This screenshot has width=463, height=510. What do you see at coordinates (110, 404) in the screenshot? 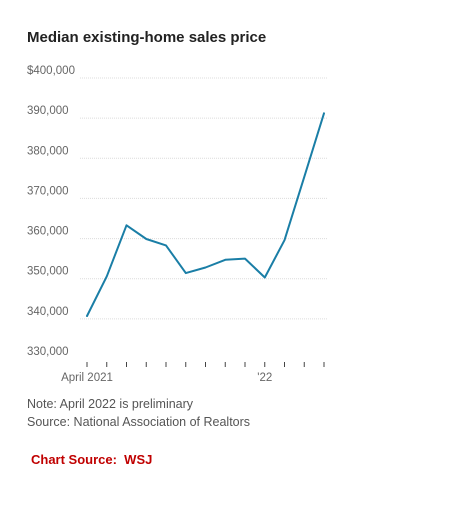
I see `chart-note: Note: April 2022 is preliminary` at bounding box center [110, 404].